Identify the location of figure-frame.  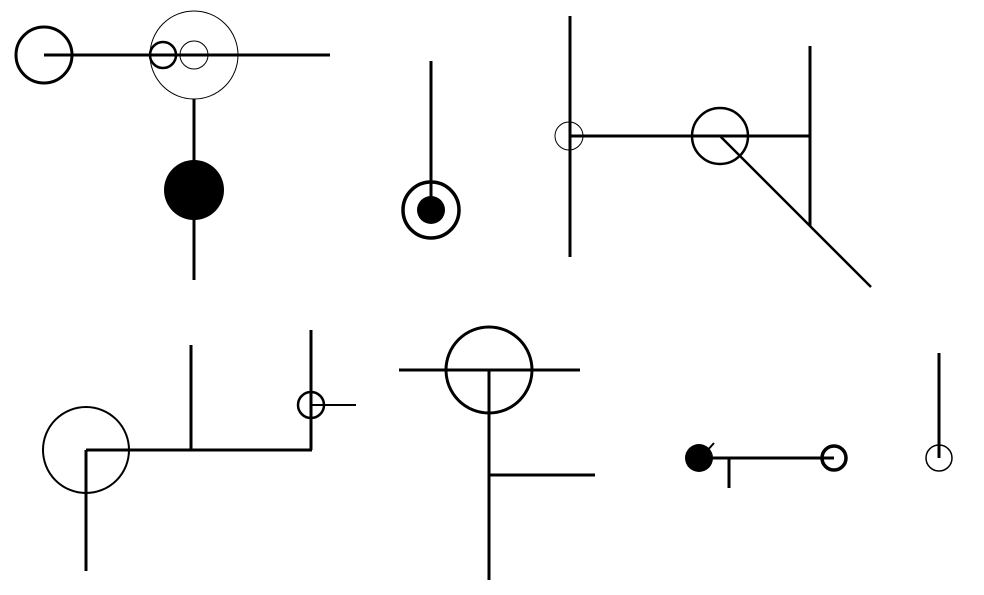
(713, 152).